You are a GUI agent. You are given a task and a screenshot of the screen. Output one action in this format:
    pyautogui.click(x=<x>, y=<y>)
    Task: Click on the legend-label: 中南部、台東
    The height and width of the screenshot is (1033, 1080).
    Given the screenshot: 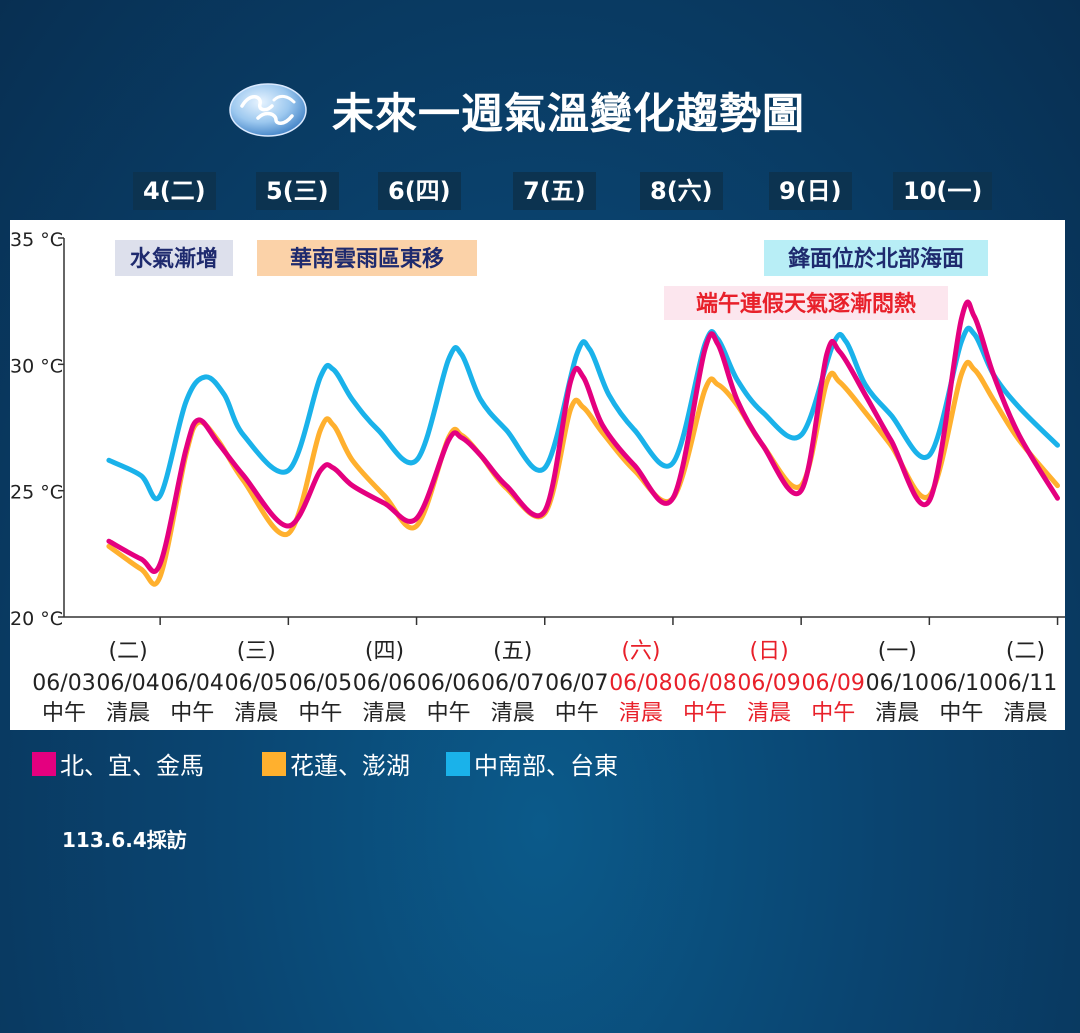 What is the action you would take?
    pyautogui.click(x=546, y=766)
    